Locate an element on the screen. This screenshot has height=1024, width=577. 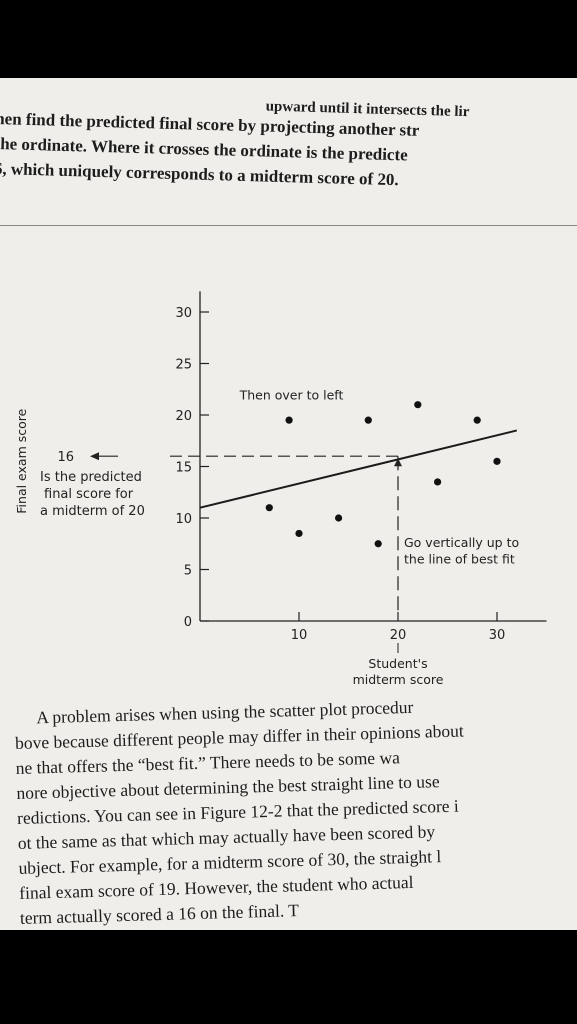
y-tick-label: 5 is located at coordinates (188, 571).